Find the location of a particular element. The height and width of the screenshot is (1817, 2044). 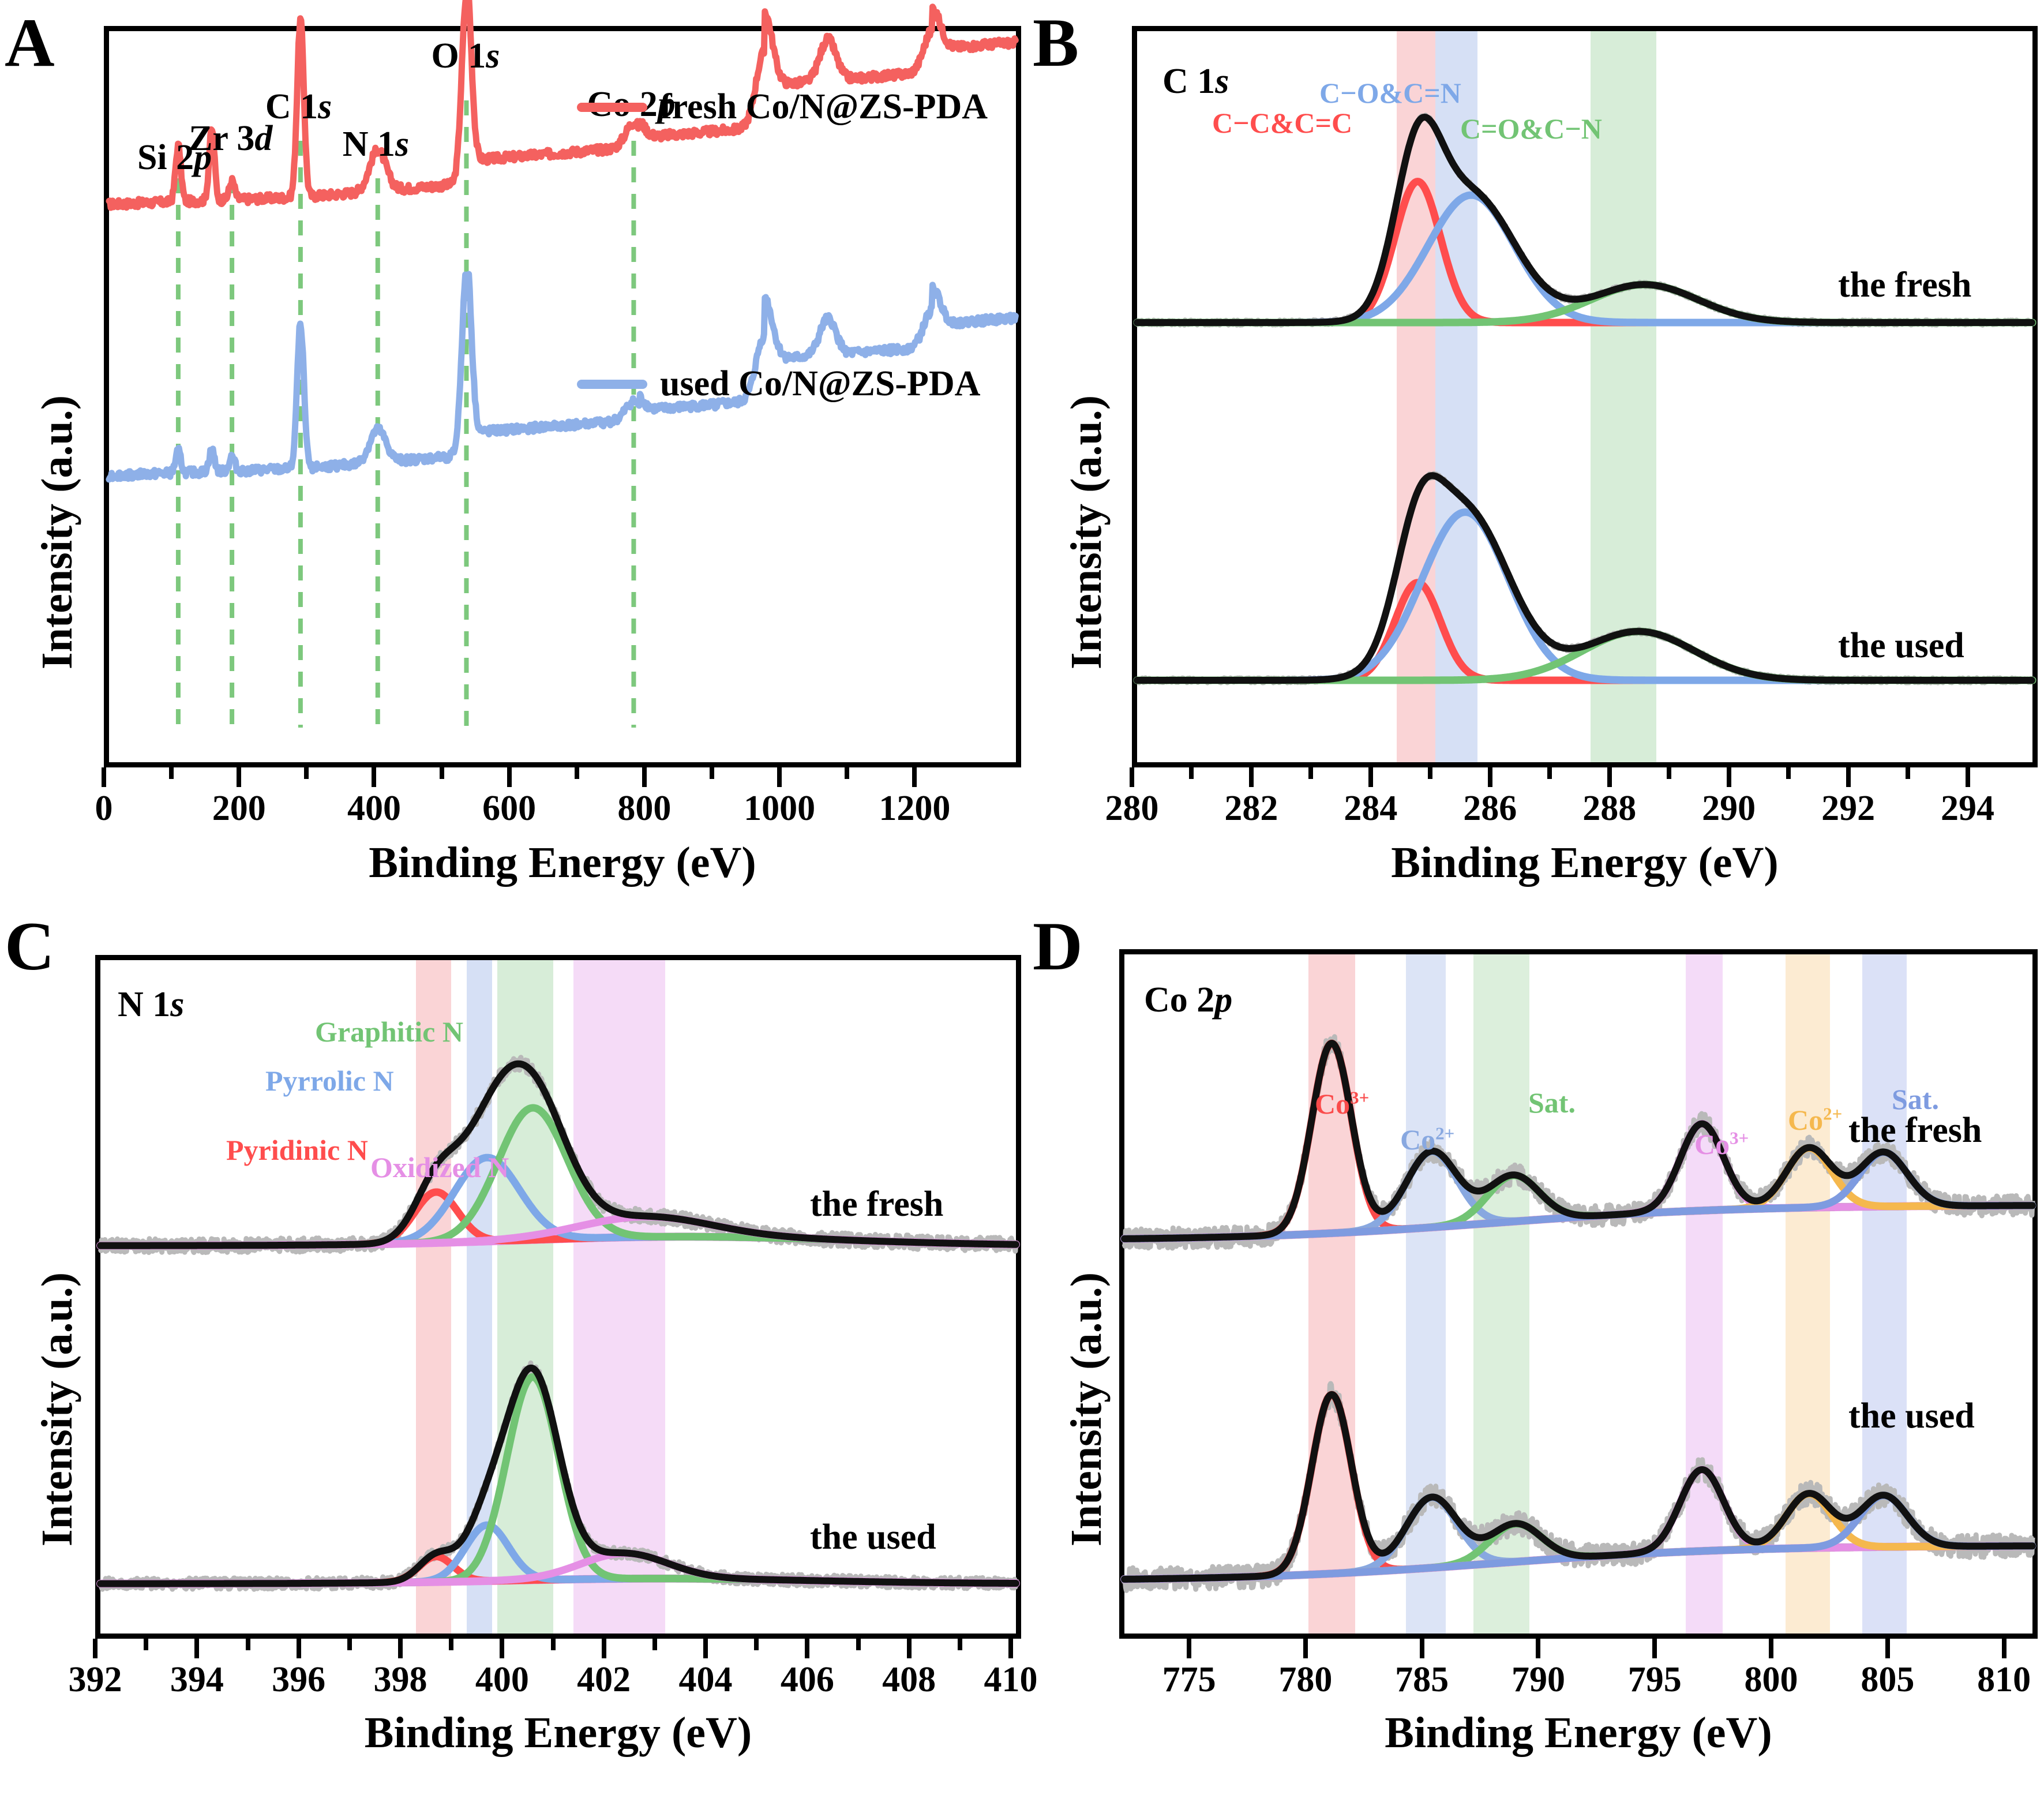

x-tick-label: 775 is located at coordinates (1189, 1679).